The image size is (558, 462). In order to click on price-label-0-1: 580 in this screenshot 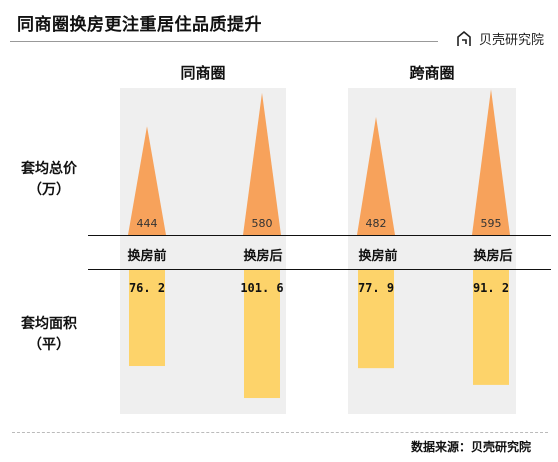, I will do `click(262, 223)`.